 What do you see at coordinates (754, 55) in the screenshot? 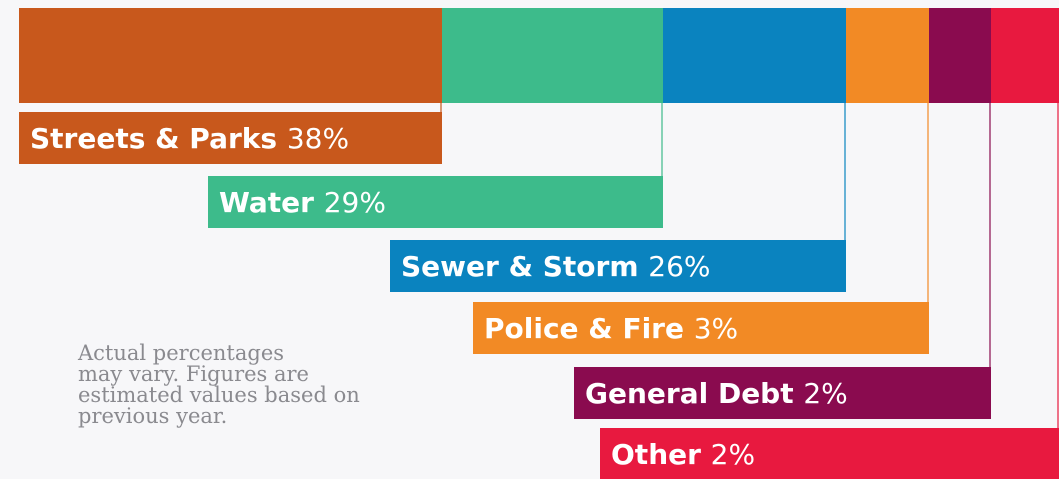
I see `segment-sewer-storm` at bounding box center [754, 55].